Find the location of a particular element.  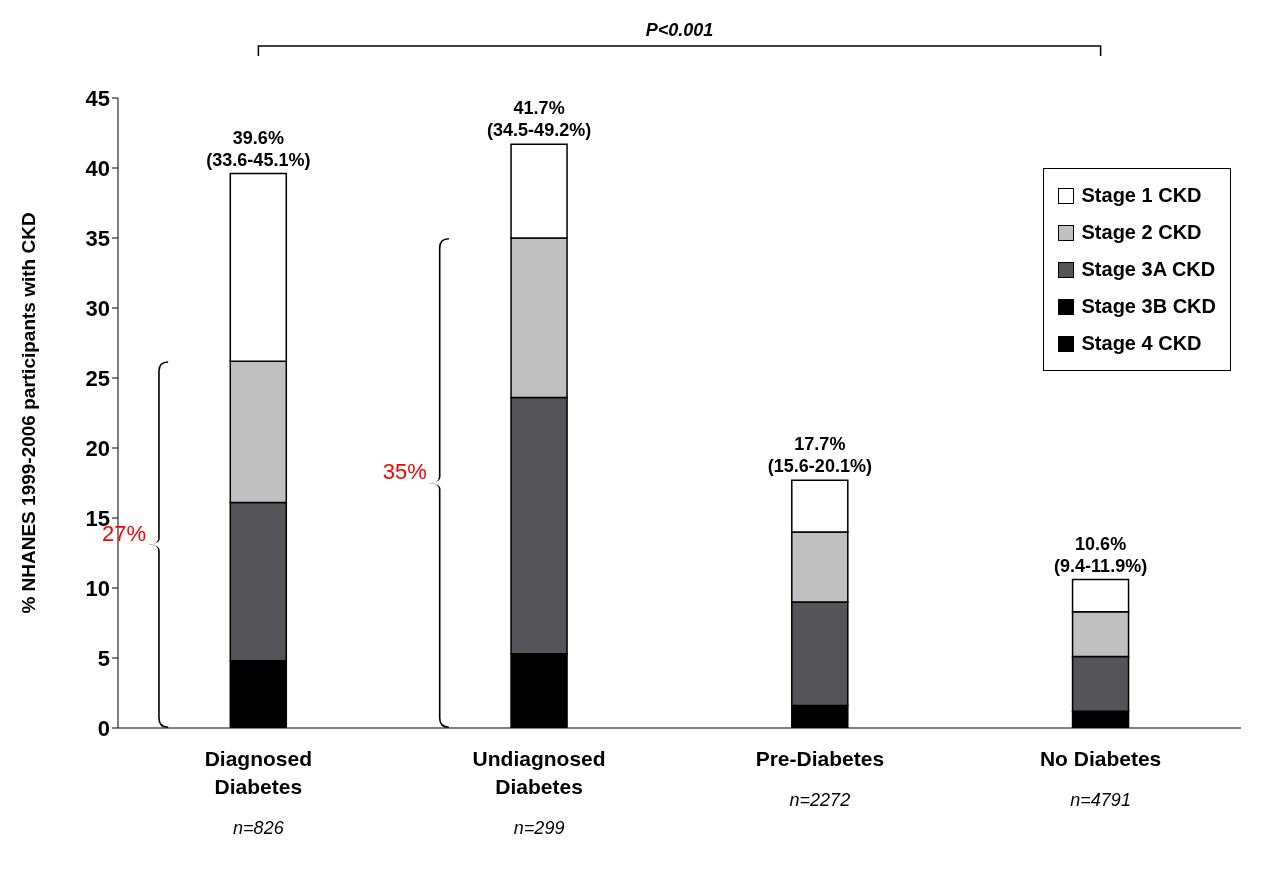

legend-label: Stage 3A CKD is located at coordinates (1148, 269).